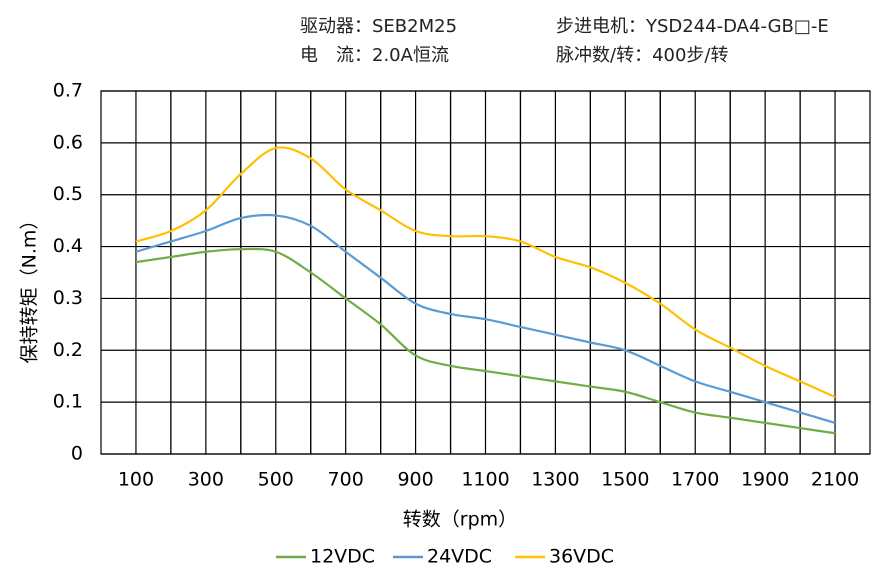 This screenshot has height=586, width=888. I want to click on x-tick-label: 1500, so click(625, 480).